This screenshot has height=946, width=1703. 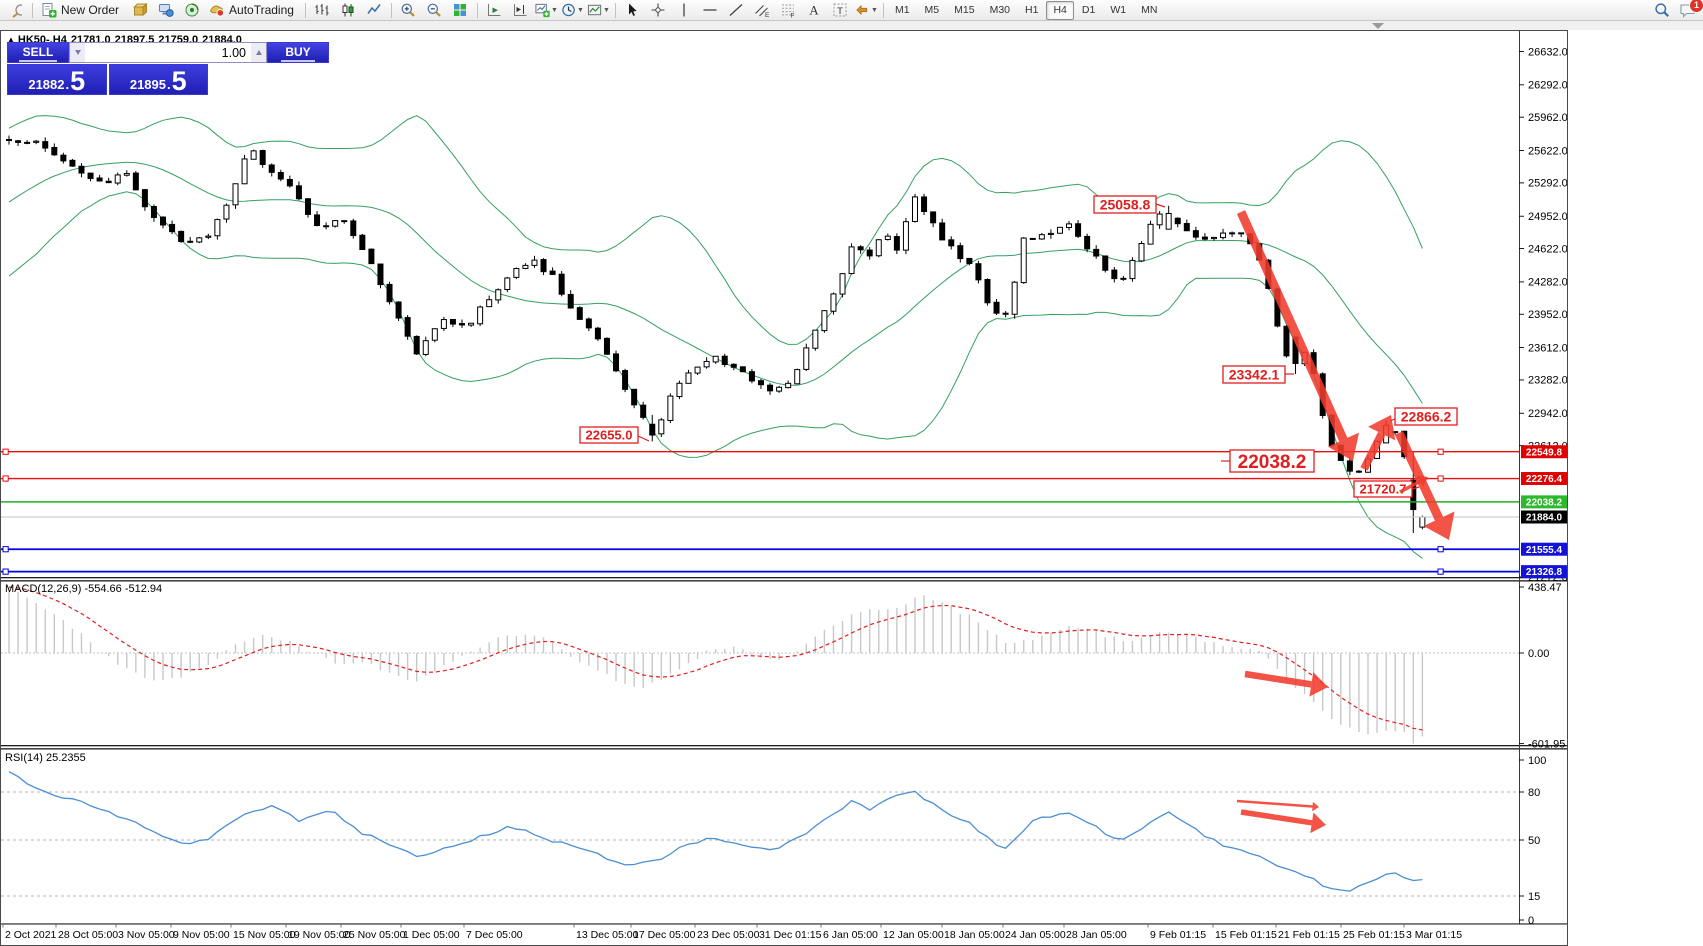 I want to click on bar-chart-mode-icon, so click(x=322, y=10).